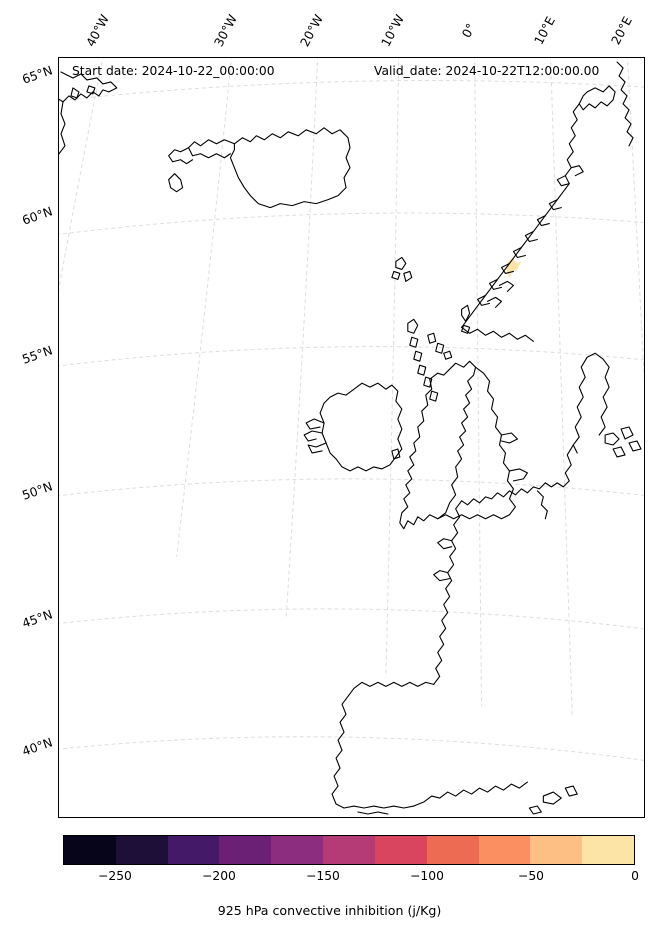 The height and width of the screenshot is (936, 659). What do you see at coordinates (531, 876) in the screenshot?
I see `colorbar-tick-4: −50` at bounding box center [531, 876].